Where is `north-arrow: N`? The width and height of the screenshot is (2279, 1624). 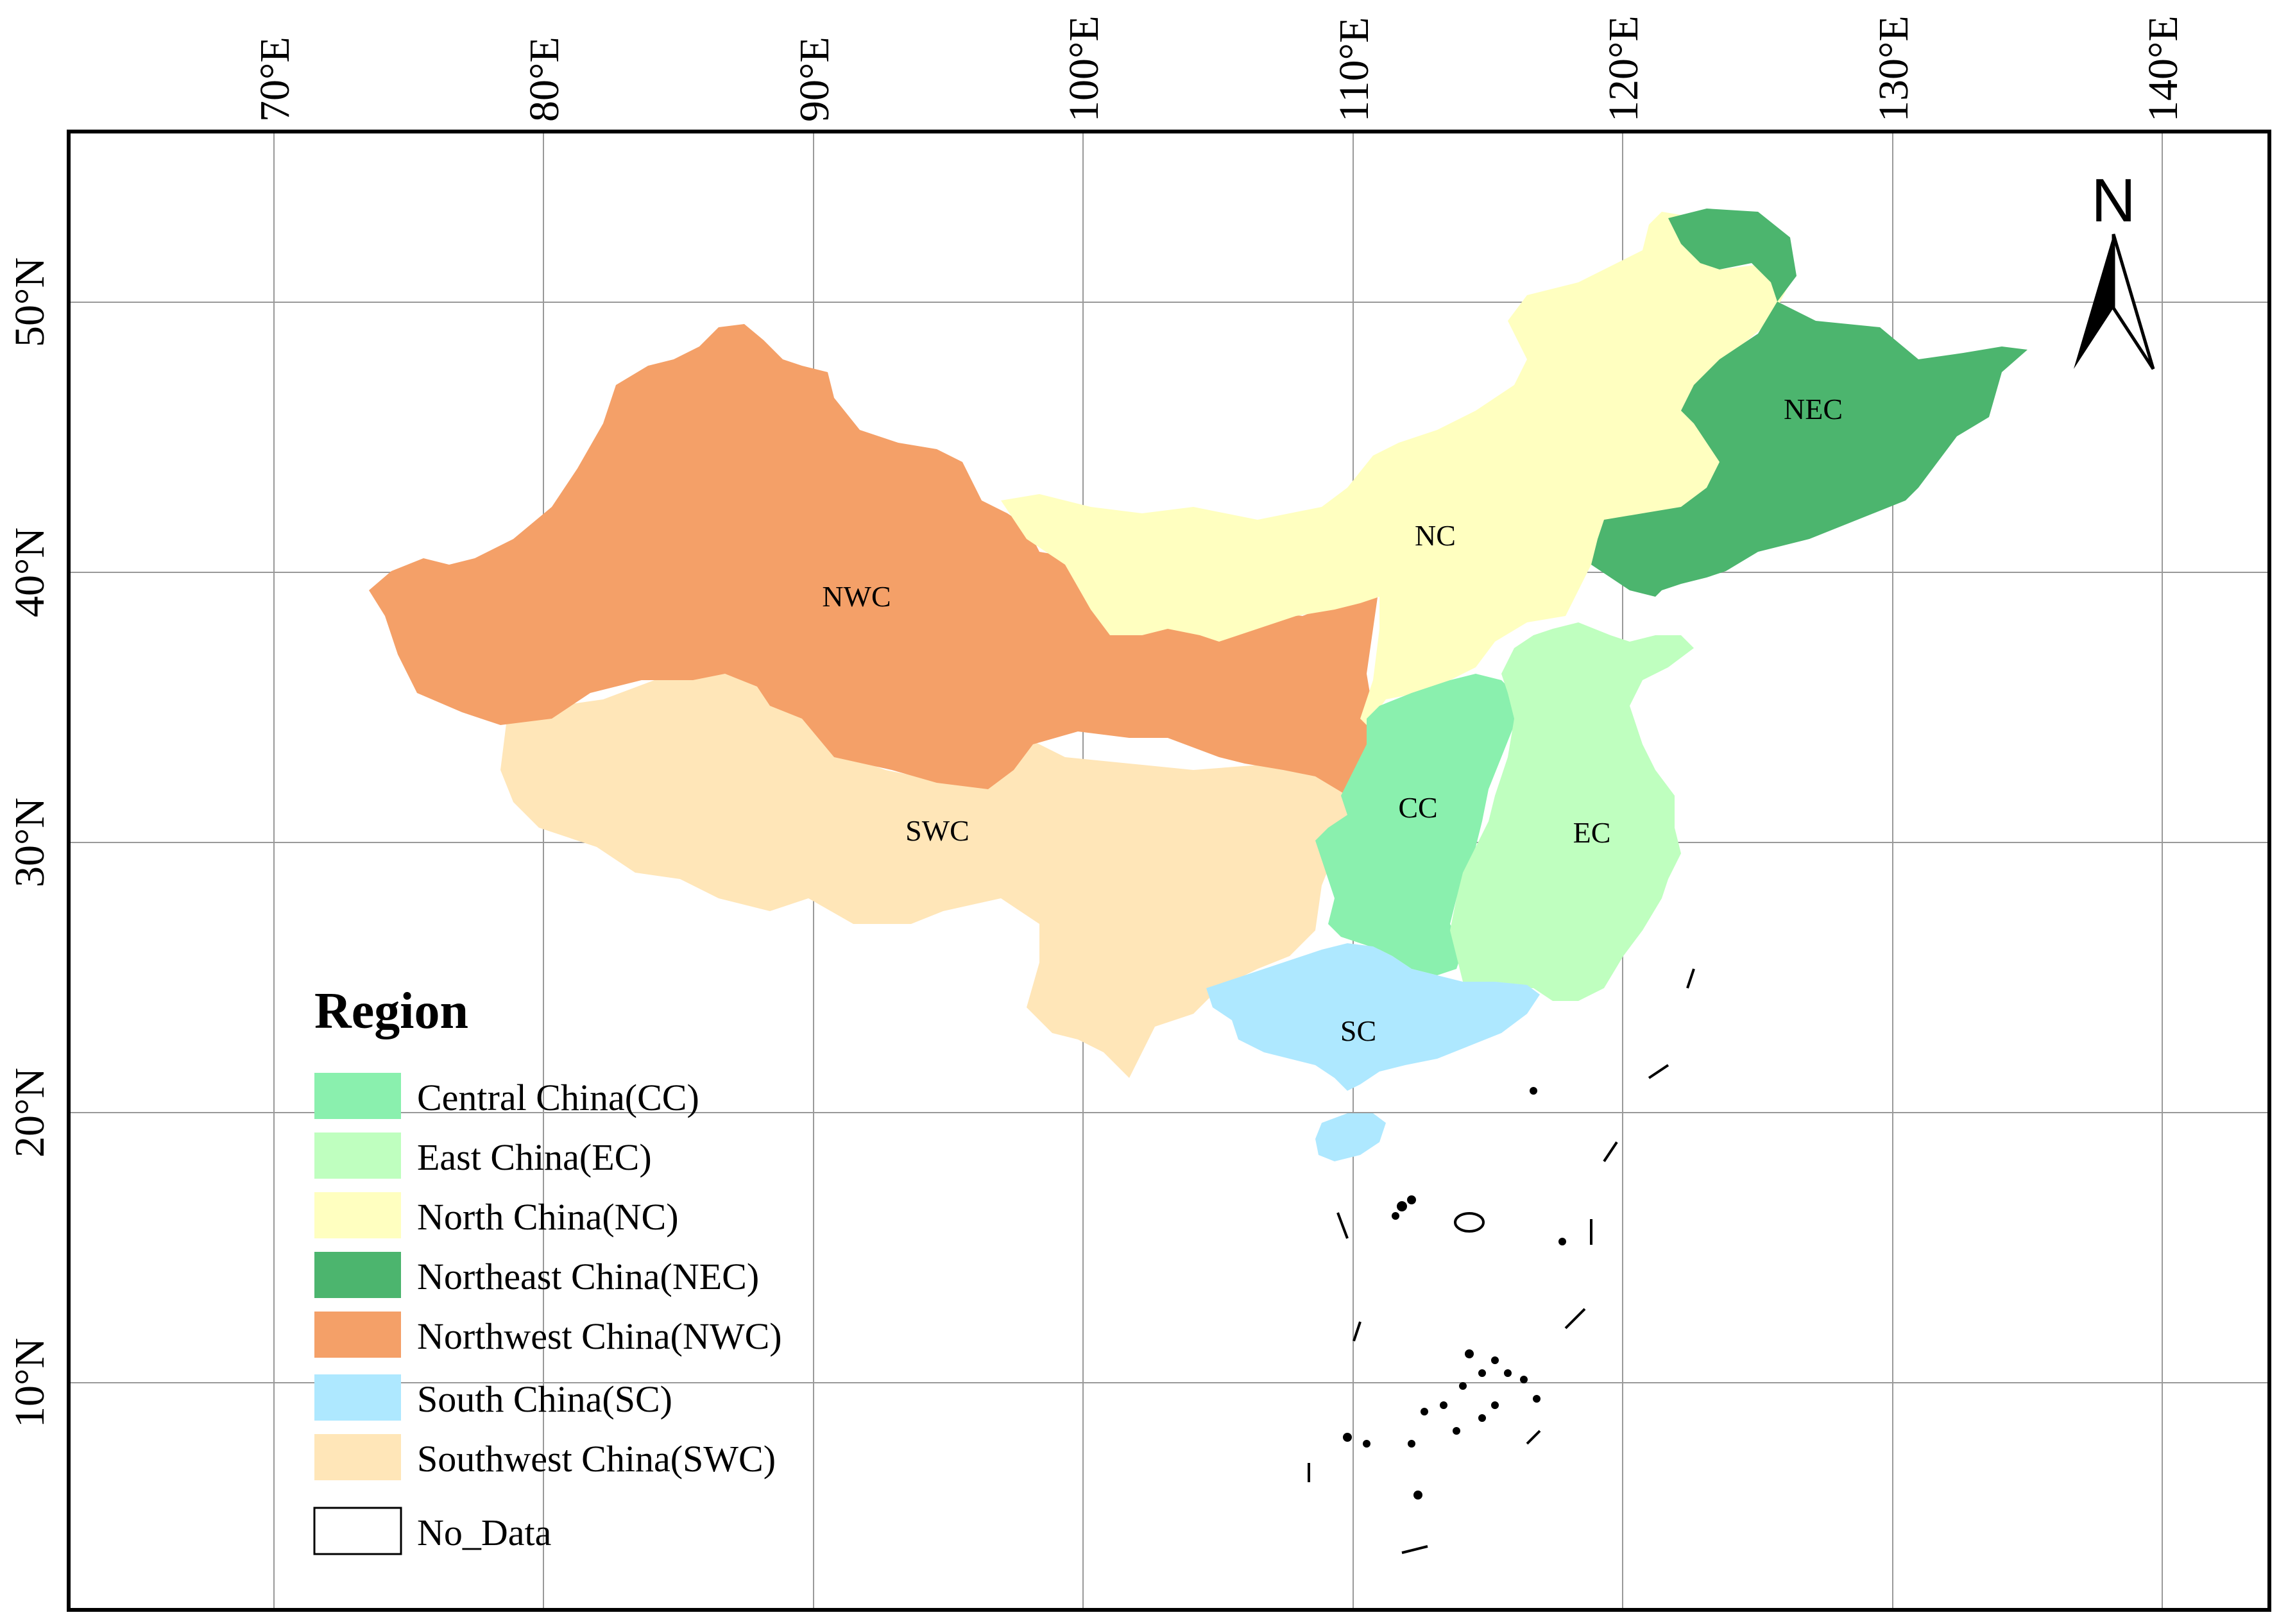 north-arrow: N is located at coordinates (2114, 268).